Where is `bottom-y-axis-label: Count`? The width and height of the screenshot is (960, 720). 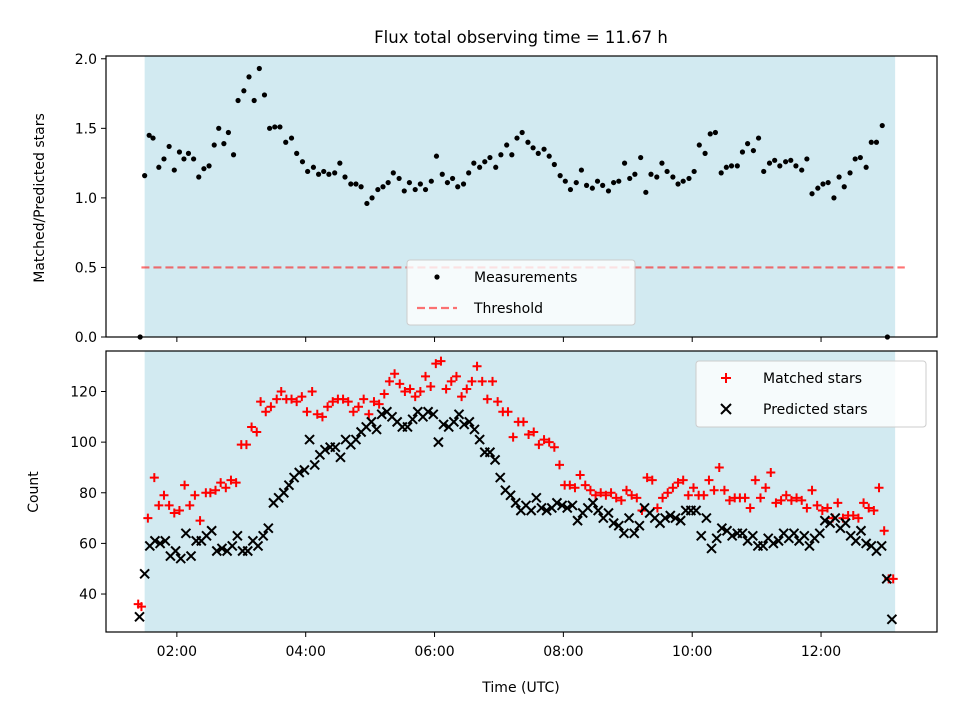 bottom-y-axis-label: Count is located at coordinates (34, 492).